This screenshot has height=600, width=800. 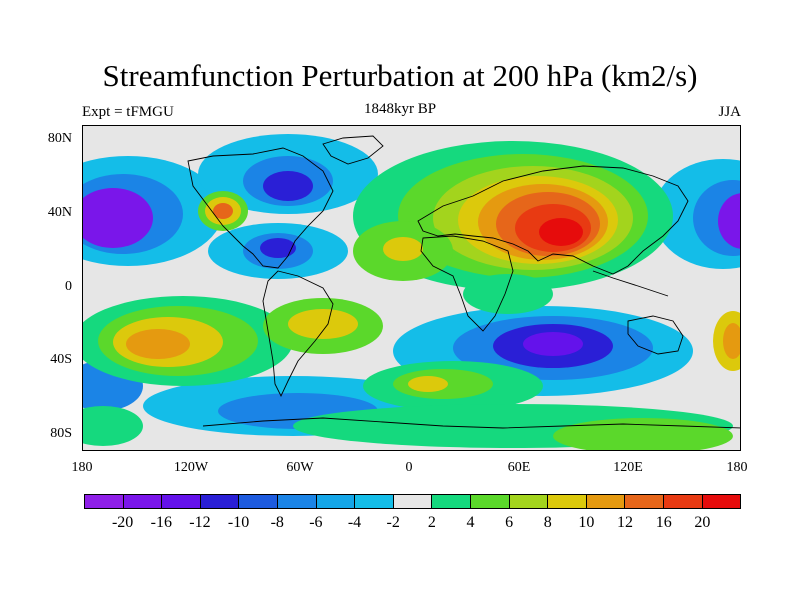 What do you see at coordinates (300, 467) in the screenshot?
I see `lon-label-60w: 60W` at bounding box center [300, 467].